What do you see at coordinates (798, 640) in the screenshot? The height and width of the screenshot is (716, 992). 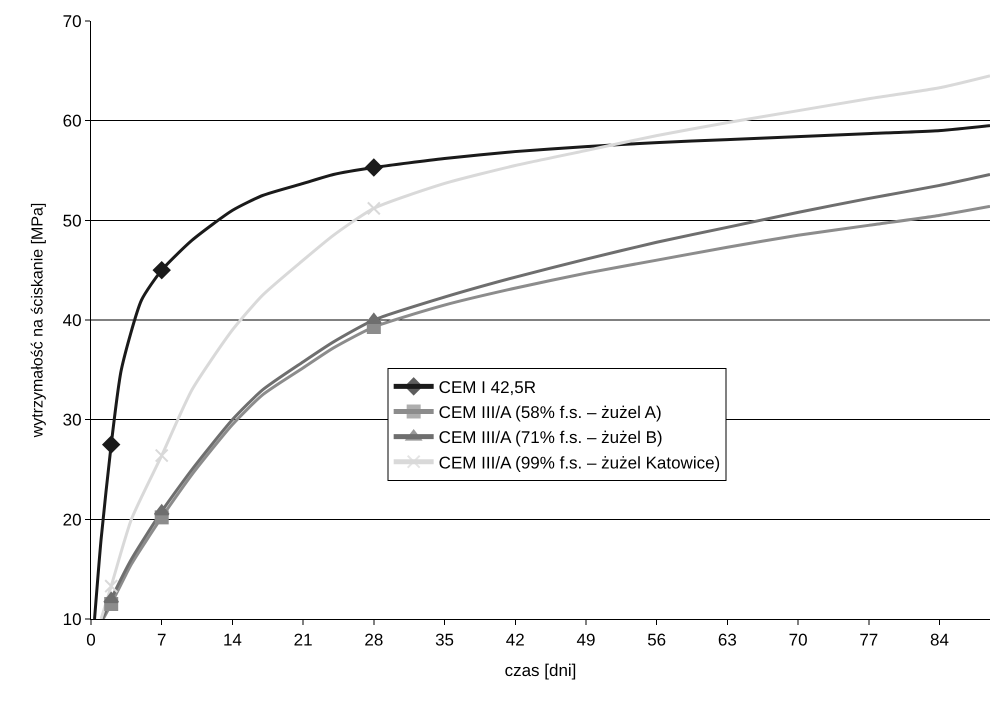 I see `x-tick-label: 70` at bounding box center [798, 640].